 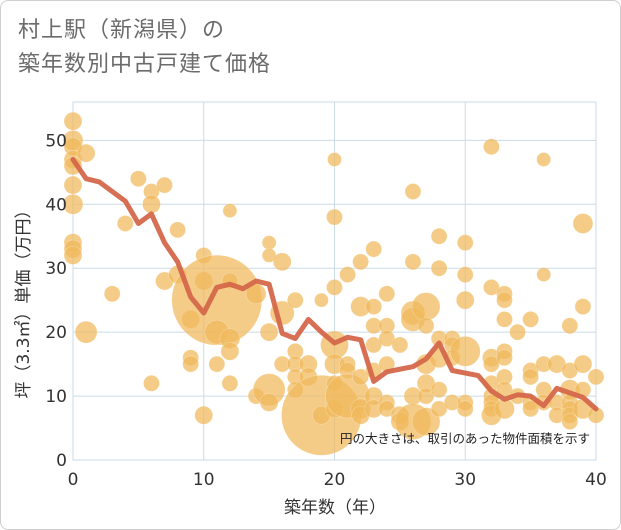 I want to click on x-tick-label: 30, so click(x=465, y=480).